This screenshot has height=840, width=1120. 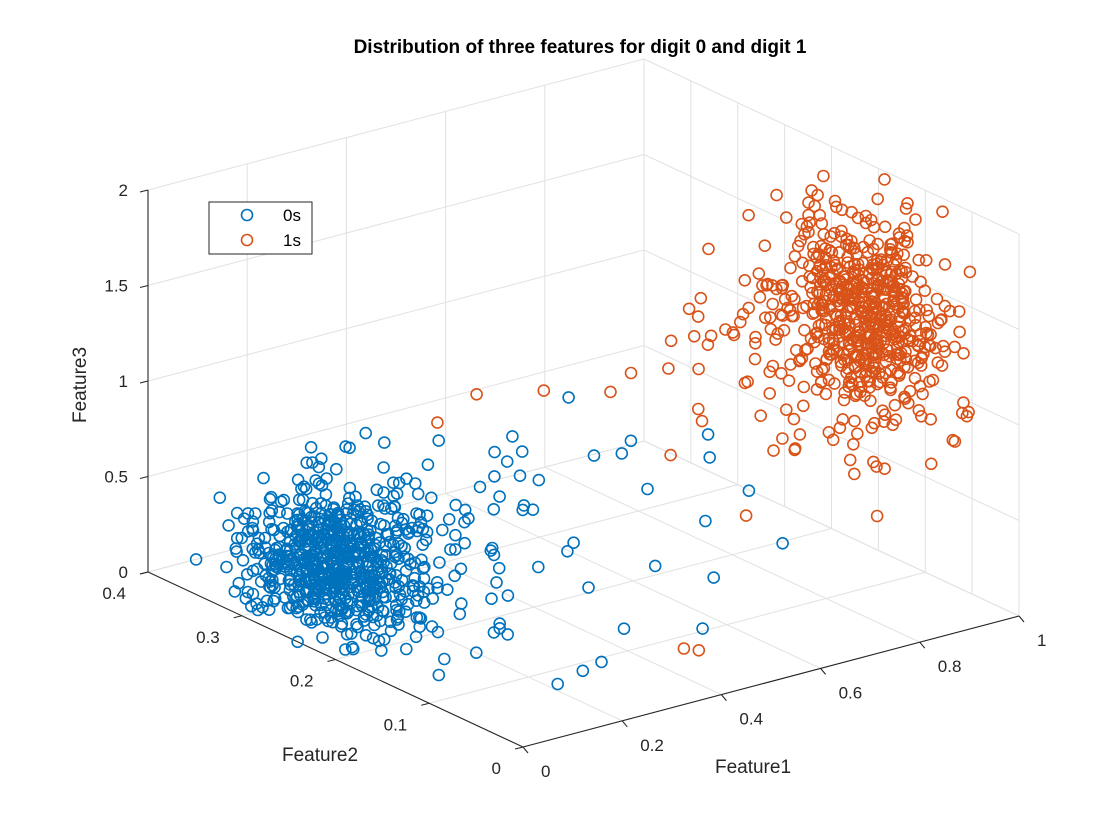 What do you see at coordinates (396, 411) in the screenshot?
I see `back-wall-grid-line` at bounding box center [396, 411].